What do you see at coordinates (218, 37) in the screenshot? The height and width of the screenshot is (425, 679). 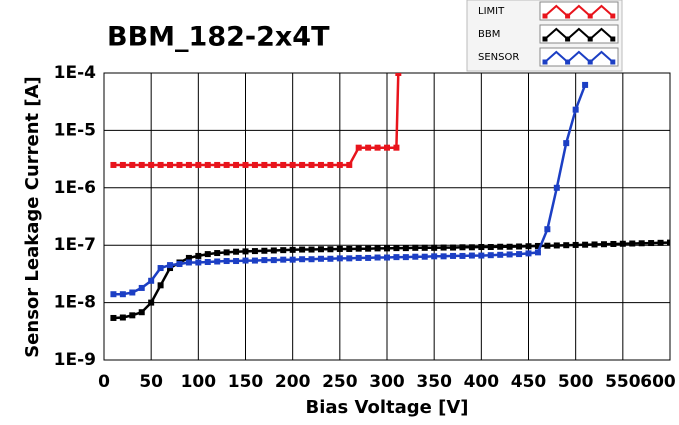 I see `chart-title: BBM_182-2x4T` at bounding box center [218, 37].